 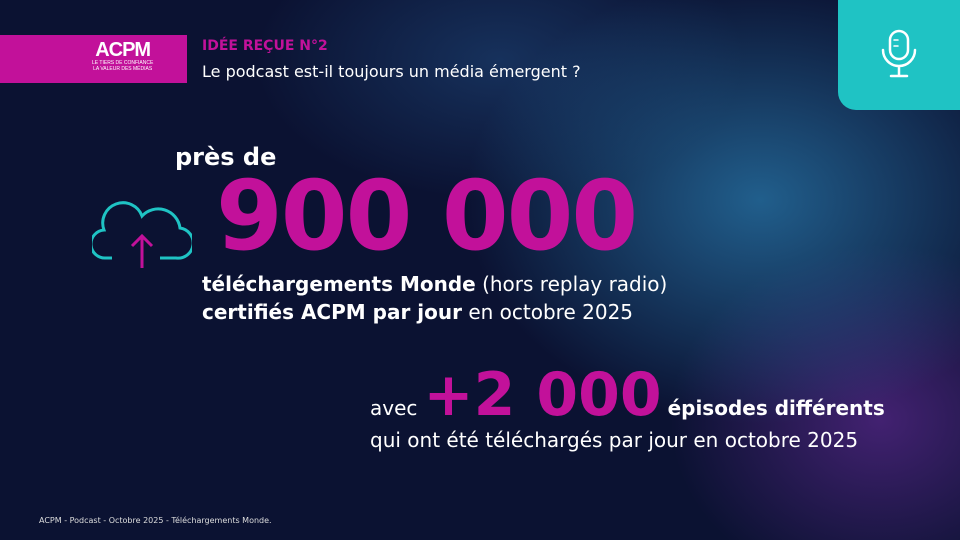 I want to click on stat1-line2: certifiés ACPM par jour en octobre 2025, so click(x=417, y=312).